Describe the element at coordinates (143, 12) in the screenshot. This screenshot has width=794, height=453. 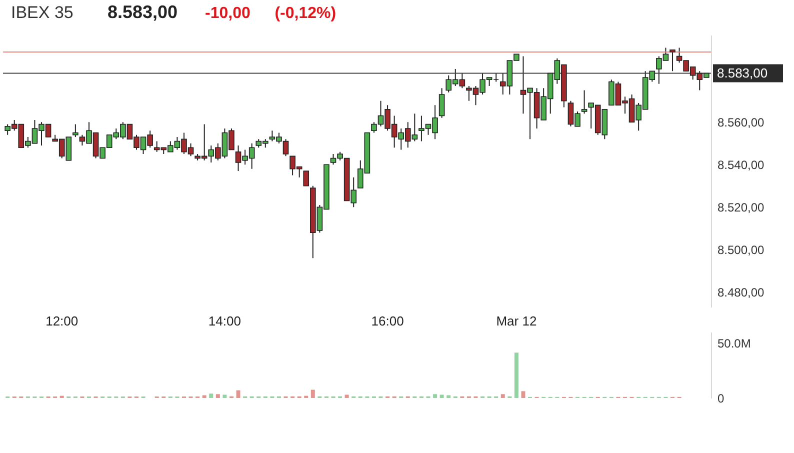
I see `text: 8.583,00` at that location.